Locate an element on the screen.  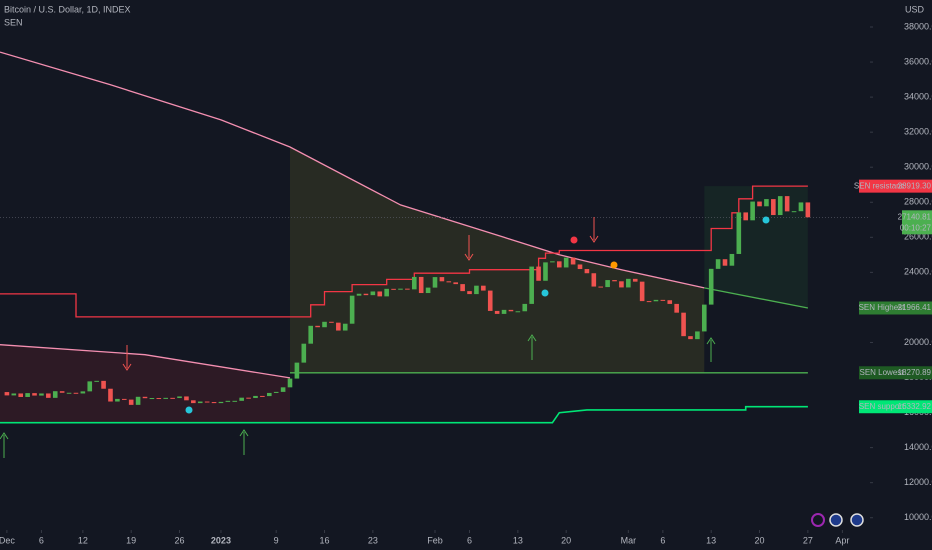
label-name: SEN resistance is located at coordinates (882, 185).